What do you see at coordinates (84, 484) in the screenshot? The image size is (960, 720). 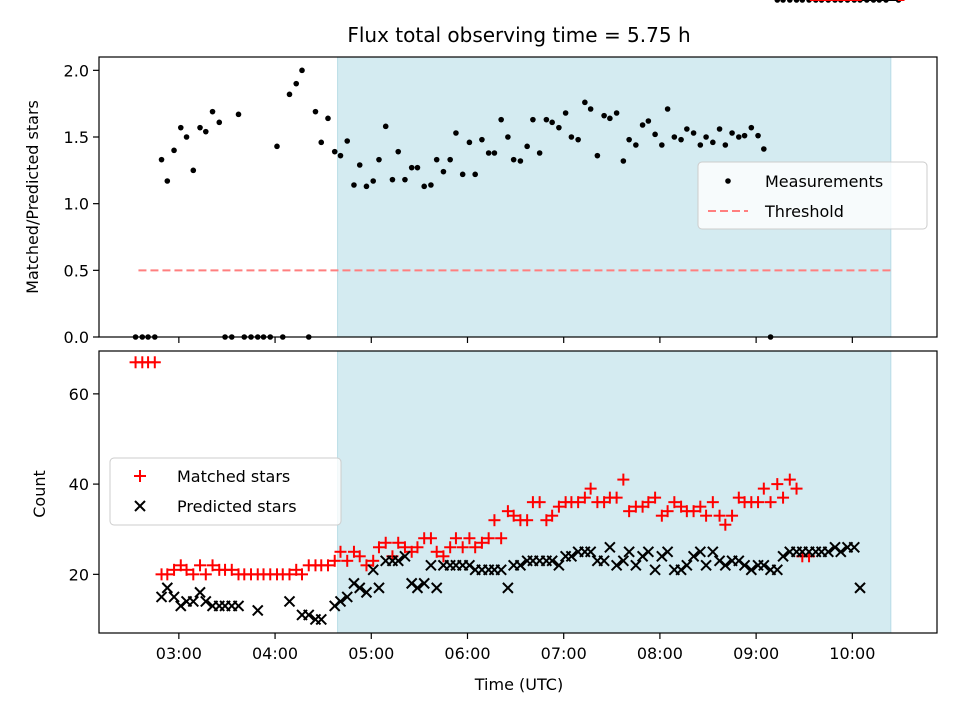 I see `bottom-y-ticks: 20 40 60` at bounding box center [84, 484].